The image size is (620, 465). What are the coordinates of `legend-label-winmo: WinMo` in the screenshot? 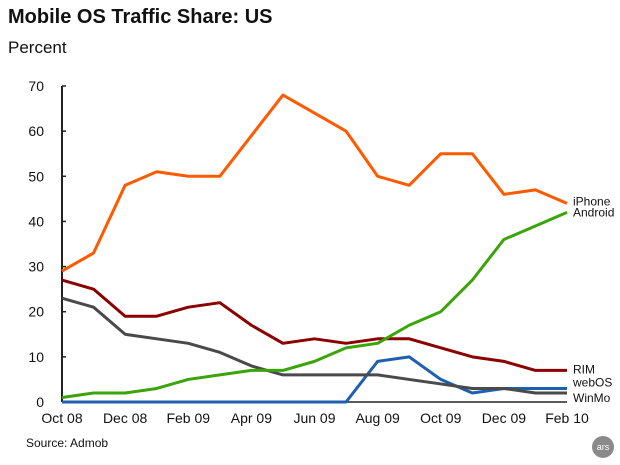 It's located at (592, 398).